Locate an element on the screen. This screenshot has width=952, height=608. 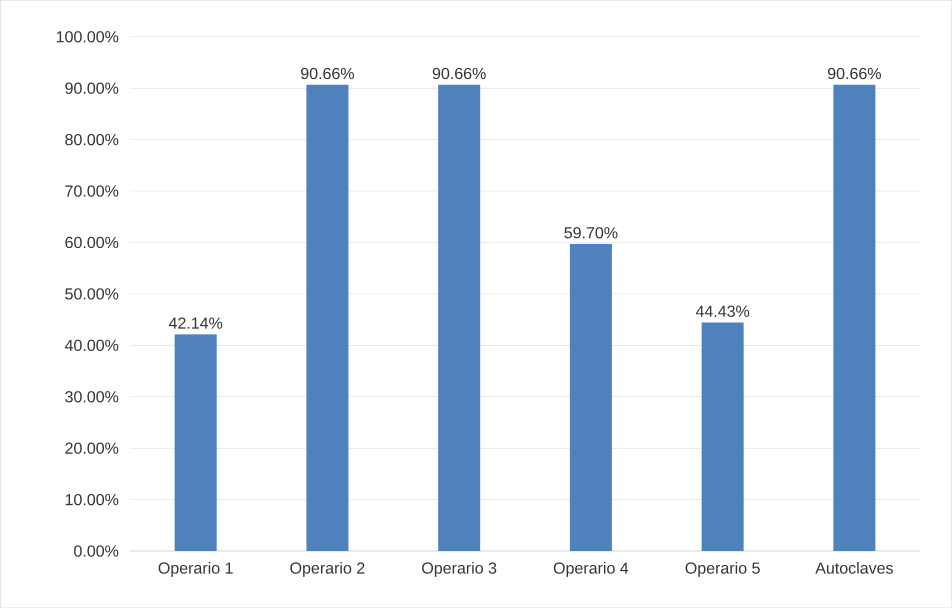
y-tick-label: 20.00% is located at coordinates (91, 448).